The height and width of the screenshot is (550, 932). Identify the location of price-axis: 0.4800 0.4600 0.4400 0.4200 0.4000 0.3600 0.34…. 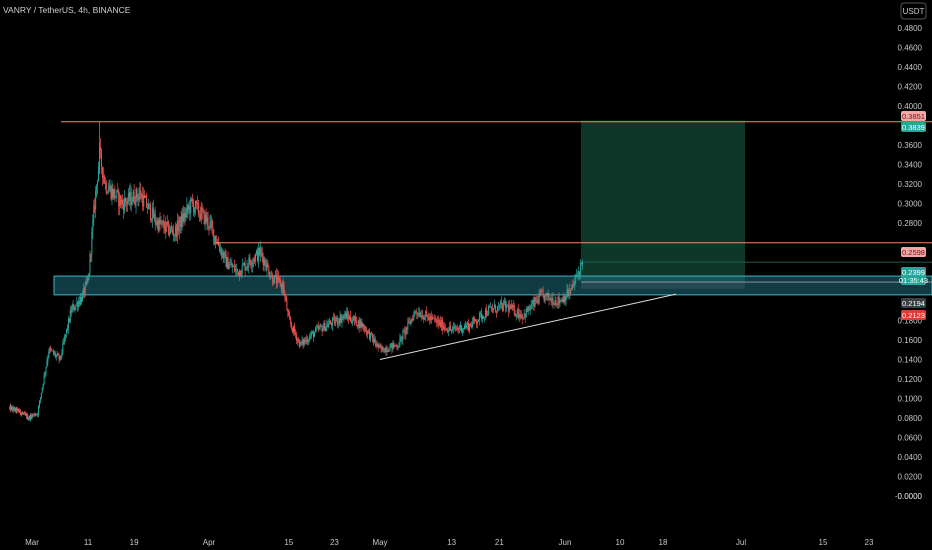
(909, 262).